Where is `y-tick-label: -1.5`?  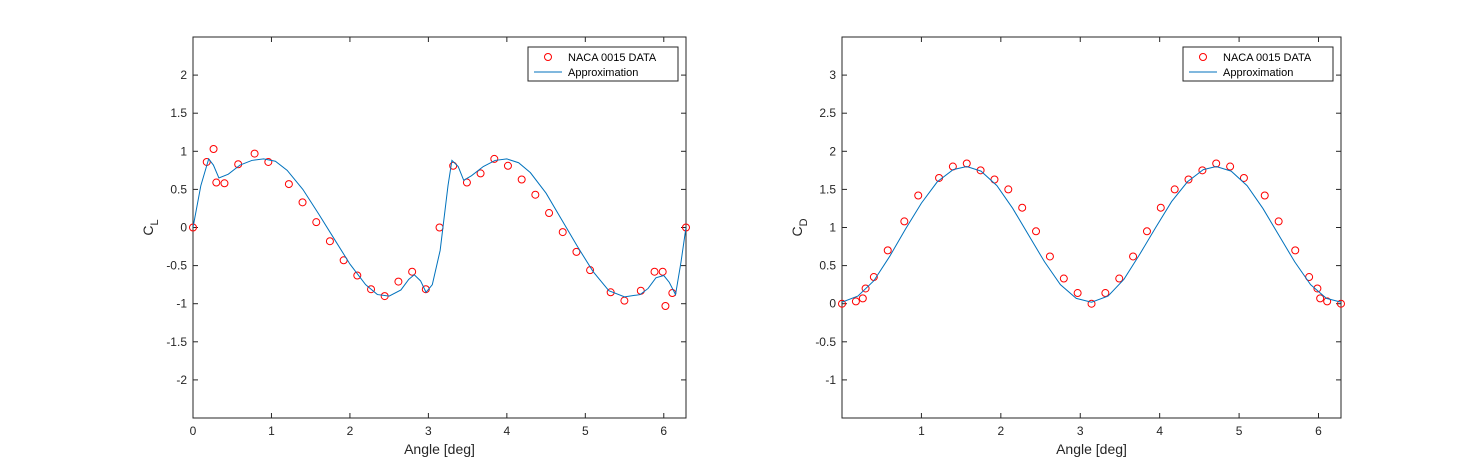 y-tick-label: -1.5 is located at coordinates (176, 342).